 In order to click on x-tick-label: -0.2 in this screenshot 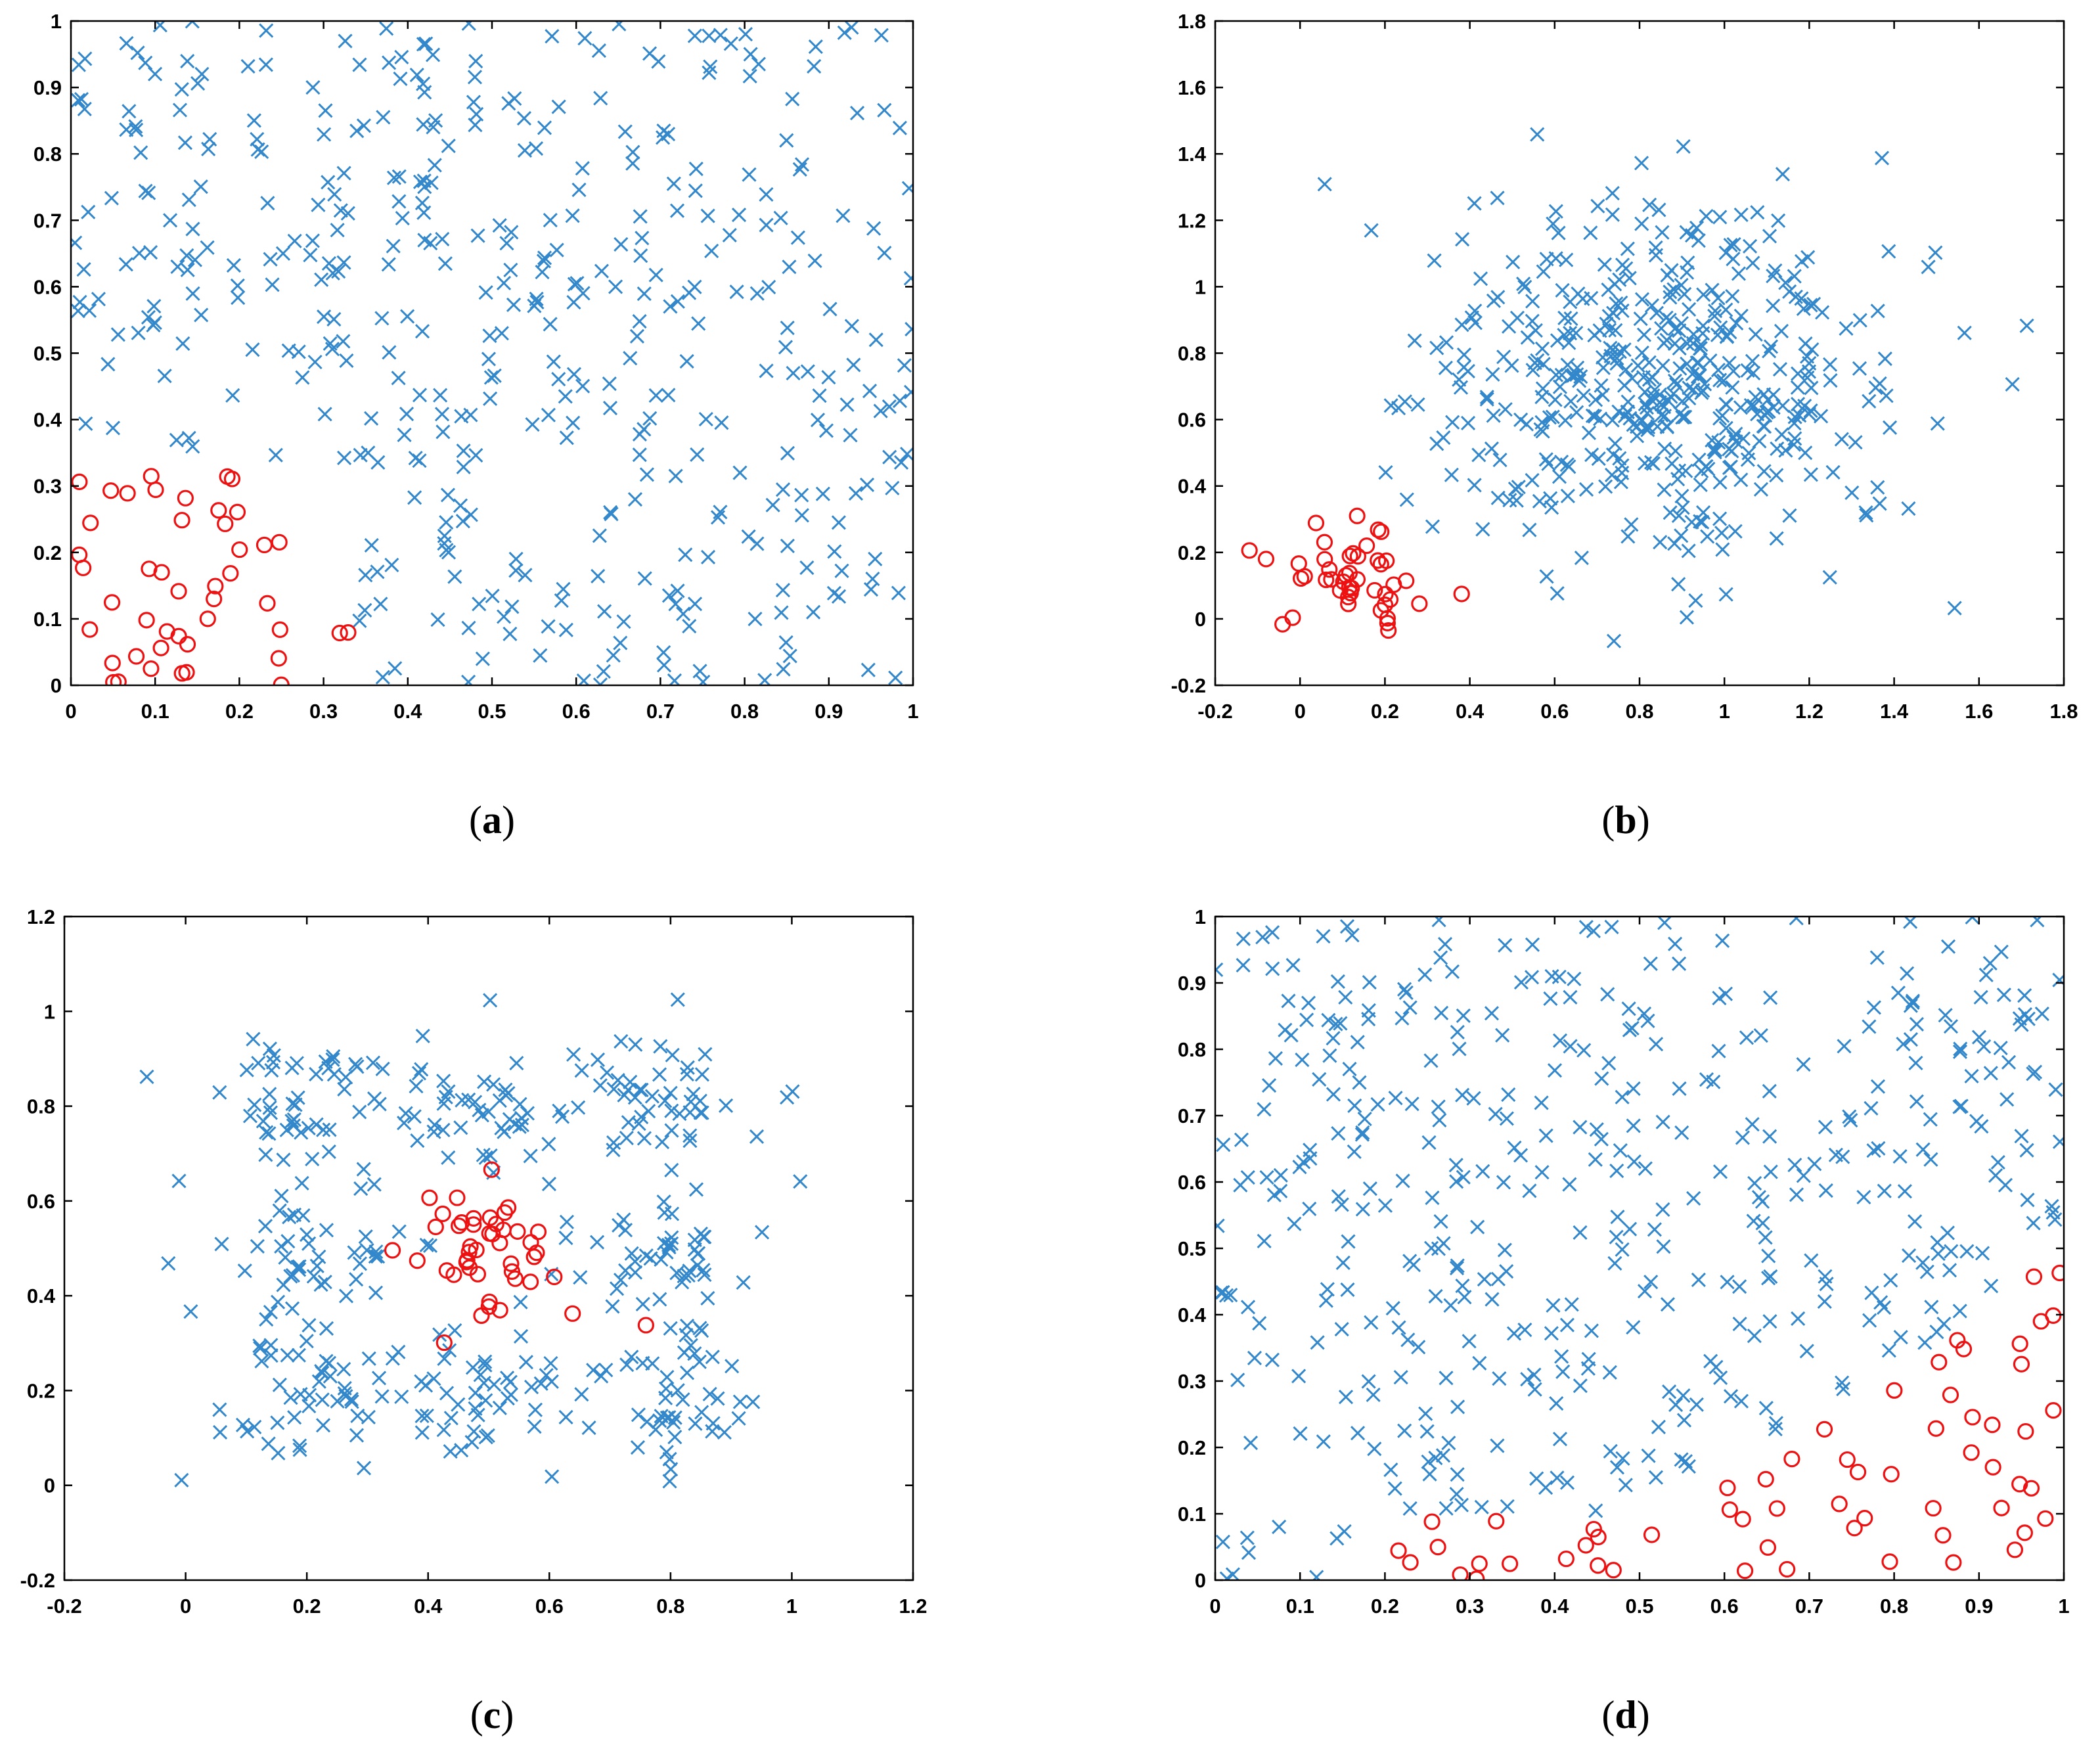, I will do `click(64, 1607)`.